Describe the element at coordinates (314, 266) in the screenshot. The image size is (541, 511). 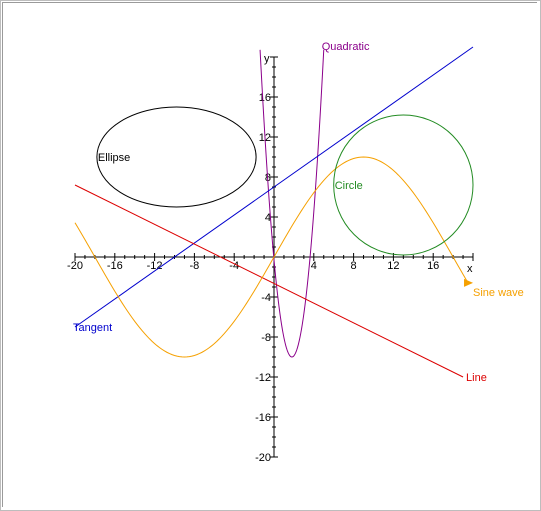
I see `x-tick-label: 4` at that location.